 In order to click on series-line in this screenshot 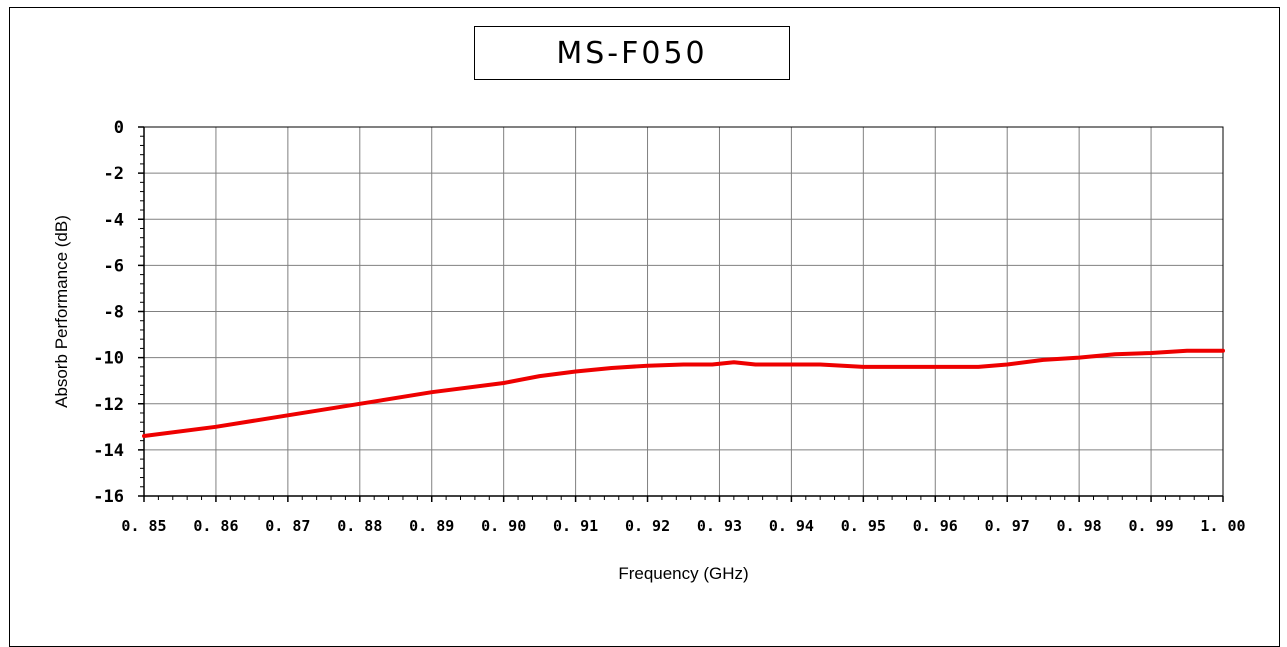, I will do `click(683, 393)`.